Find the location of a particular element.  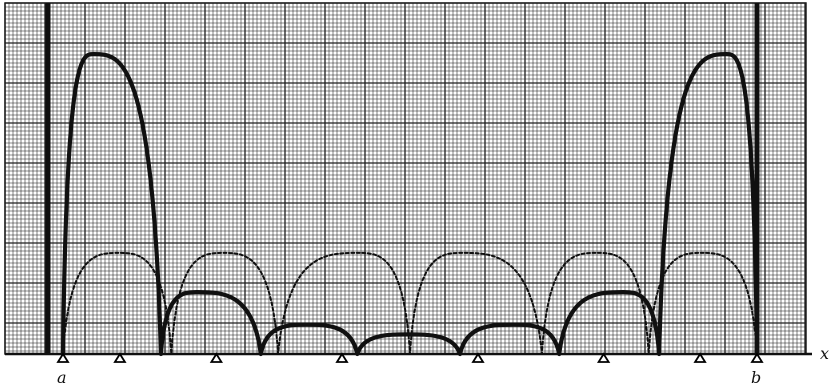

endpoint-label-right: b is located at coordinates (756, 376).